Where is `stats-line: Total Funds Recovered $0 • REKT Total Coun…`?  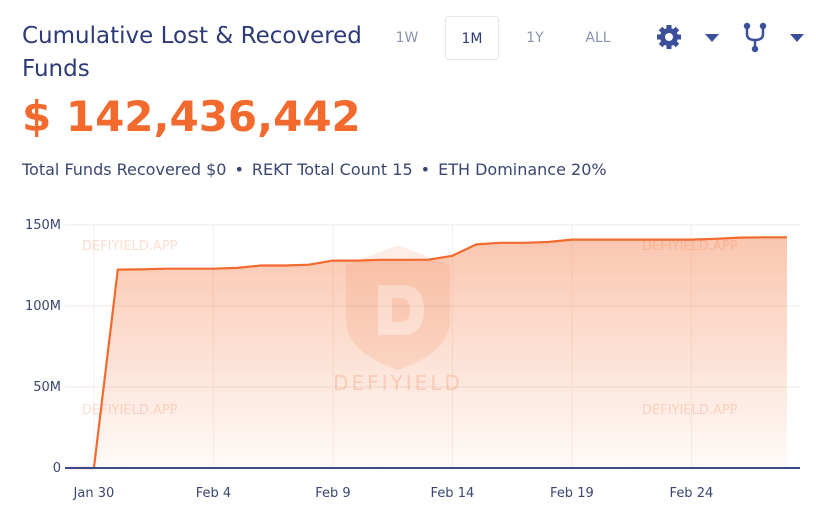
stats-line: Total Funds Recovered $0 • REKT Total Coun… is located at coordinates (314, 169).